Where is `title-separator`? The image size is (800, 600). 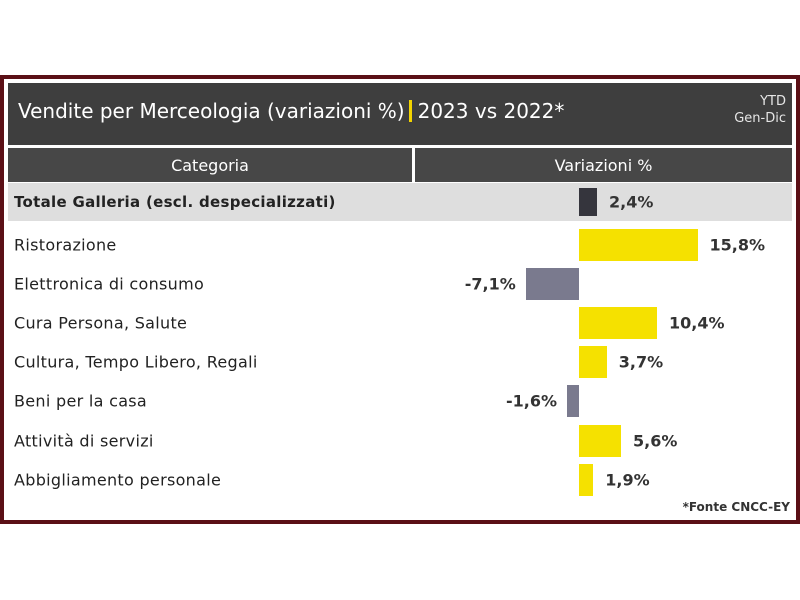
title-separator is located at coordinates (410, 111).